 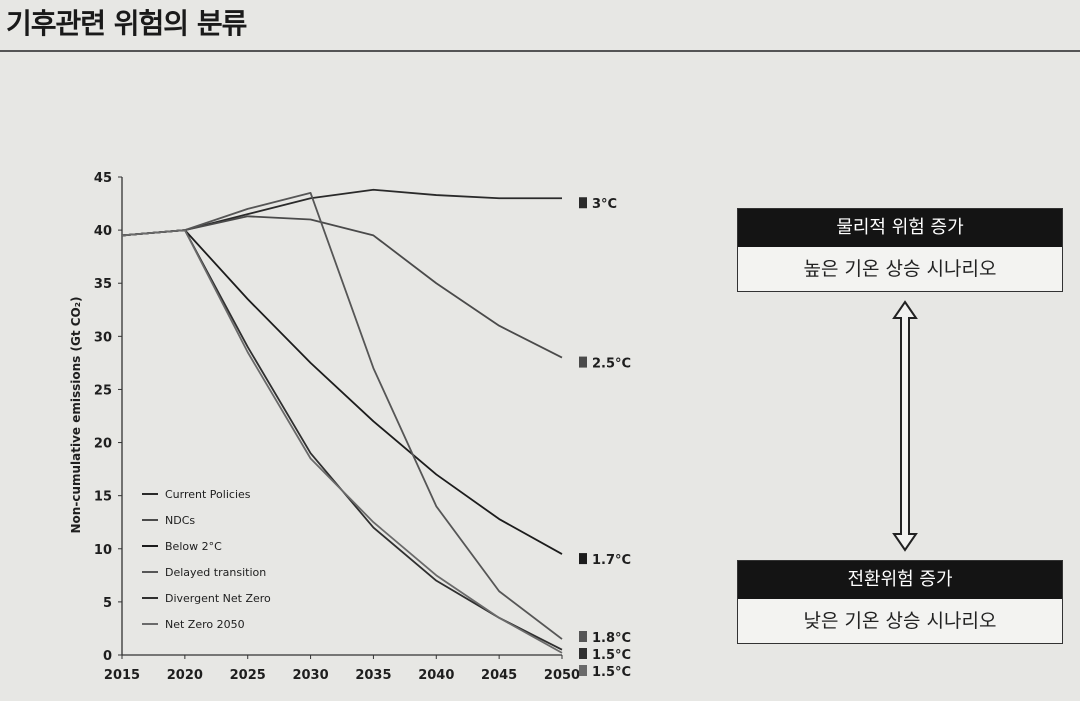 I want to click on y-tick-label: 0, so click(x=107, y=656).